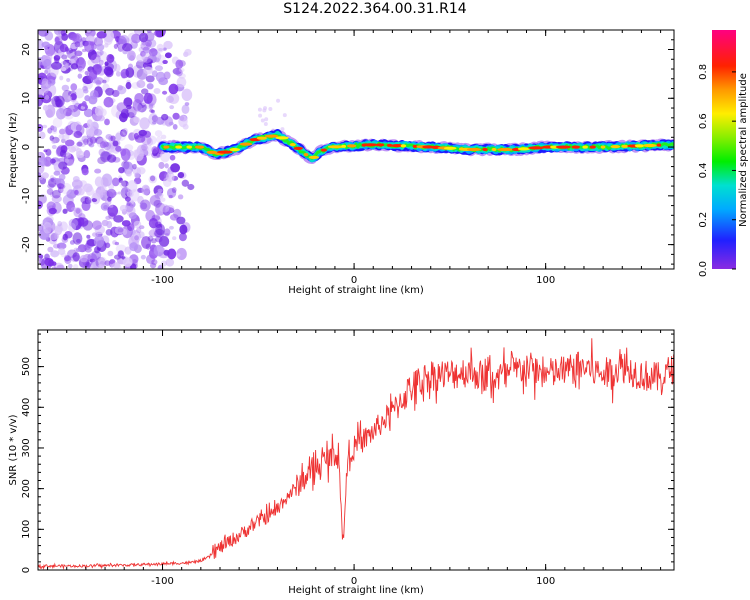  I want to click on top-y-tick-label: -10, so click(26, 196).